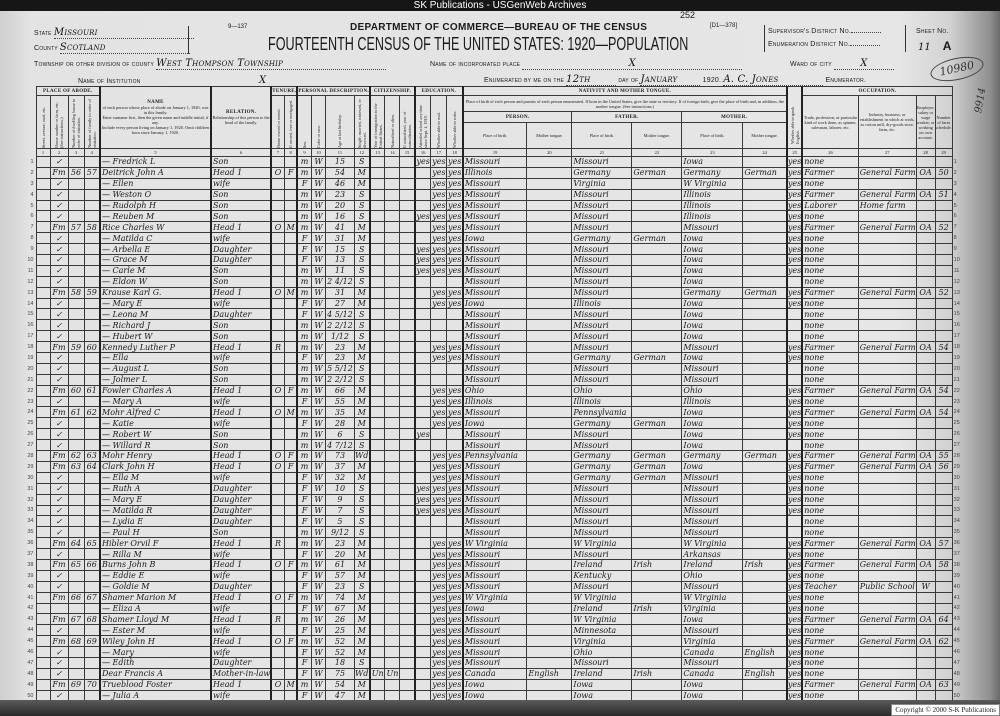 This screenshot has width=1000, height=716. I want to click on farm-schedule-cell, so click(943, 281).